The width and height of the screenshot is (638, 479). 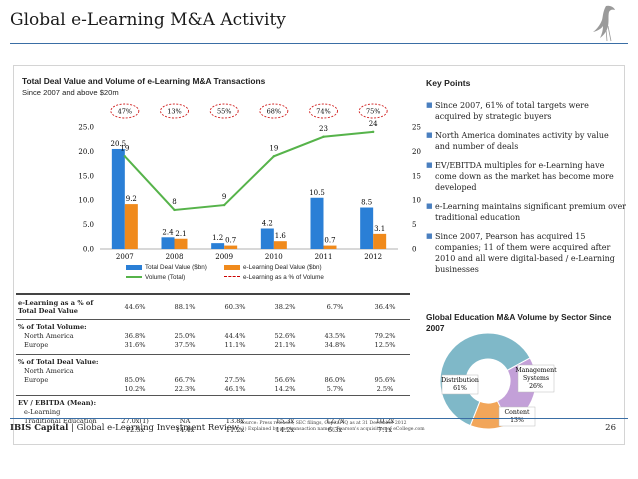 I want to click on x-axis-tick: 2010, so click(x=274, y=257).